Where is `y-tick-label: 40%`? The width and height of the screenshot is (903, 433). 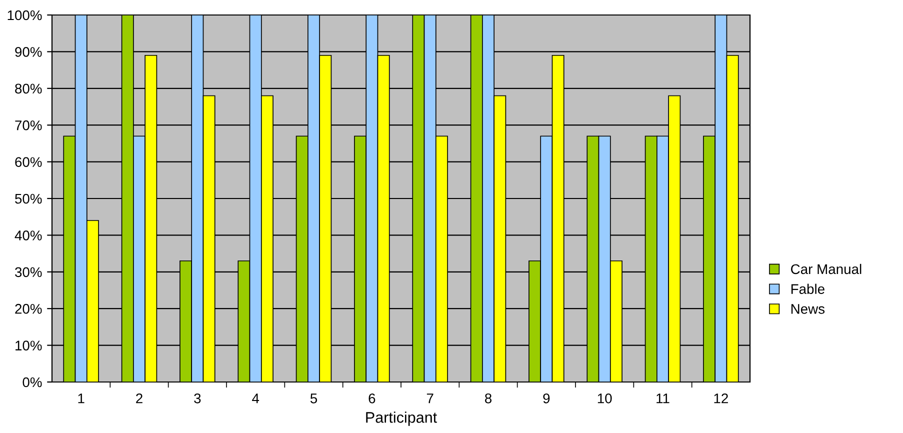
y-tick-label: 40% is located at coordinates (28, 235).